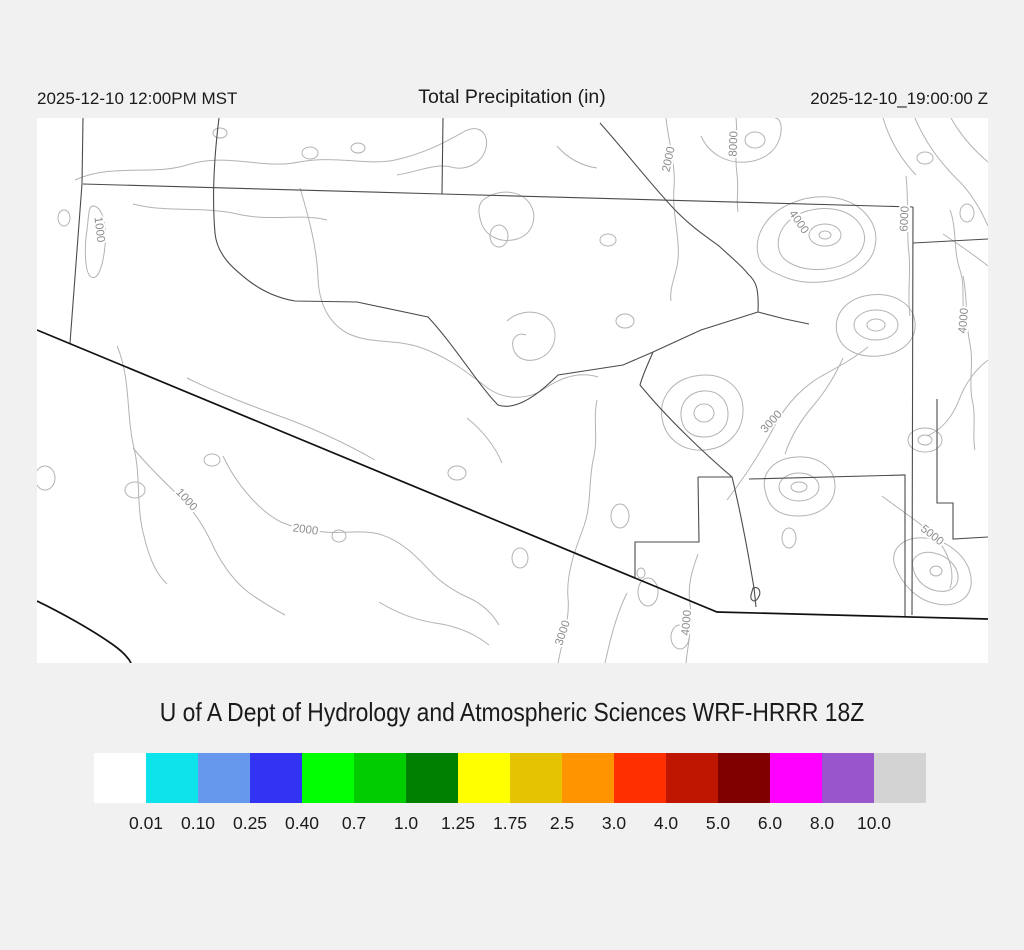 This screenshot has width=1024, height=950. I want to click on colorbar-tick-label: 0.01, so click(146, 823).